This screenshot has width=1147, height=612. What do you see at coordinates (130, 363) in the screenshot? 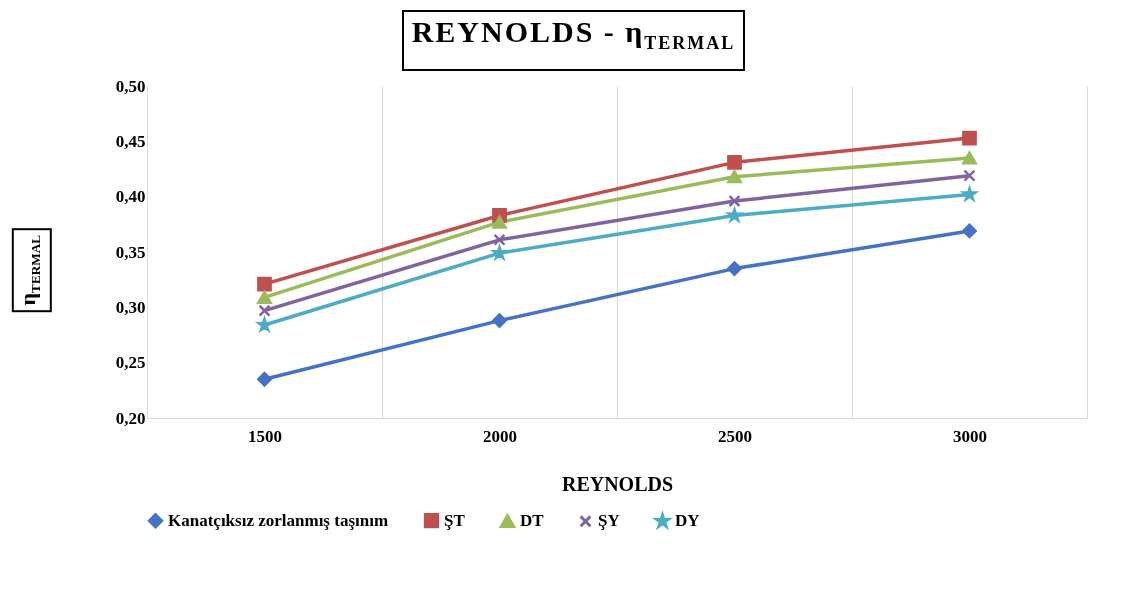
I see `y-tick-label: 0,25` at bounding box center [130, 363].